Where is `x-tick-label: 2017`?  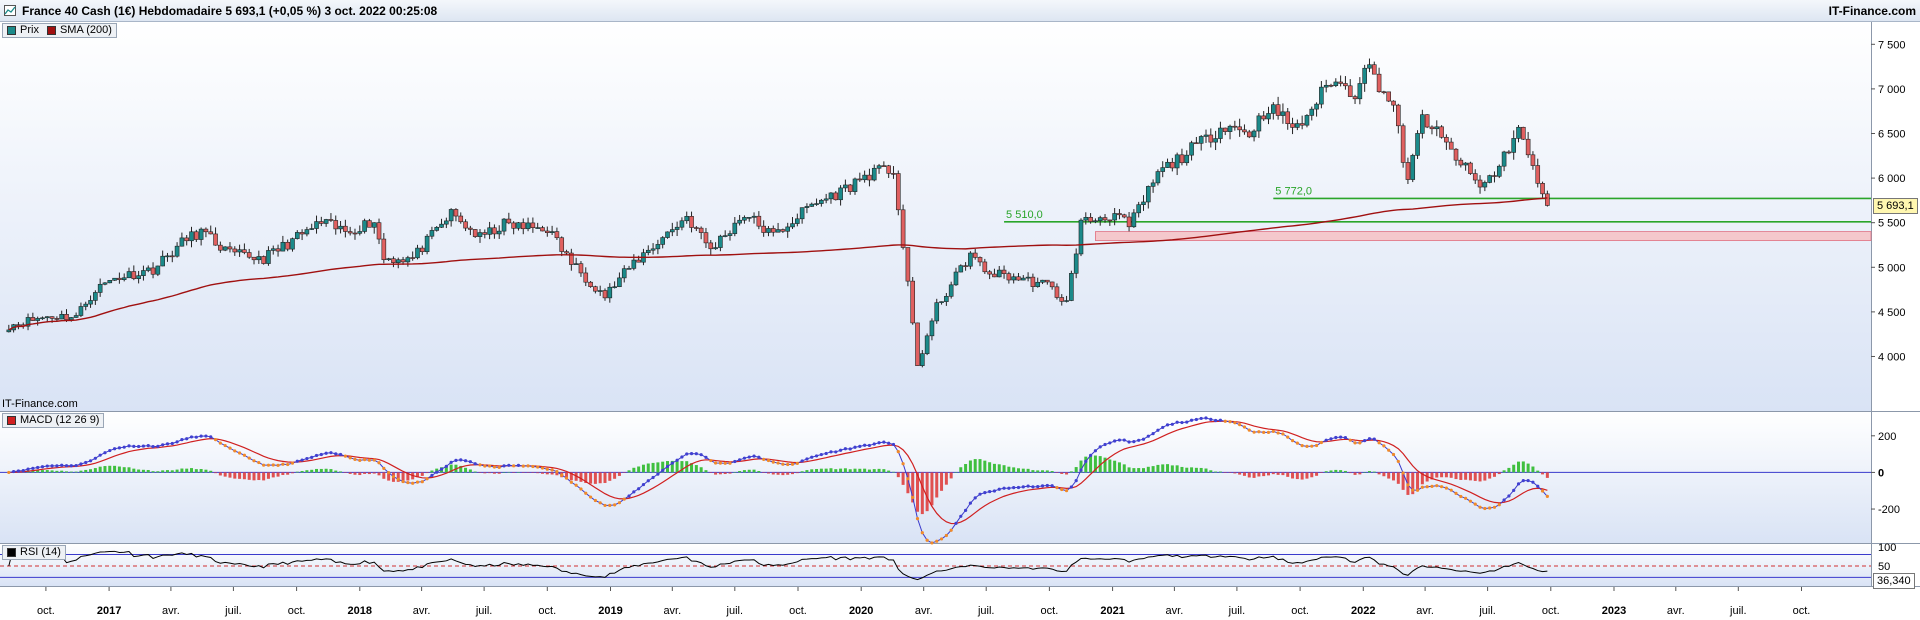 x-tick-label: 2017 is located at coordinates (109, 611).